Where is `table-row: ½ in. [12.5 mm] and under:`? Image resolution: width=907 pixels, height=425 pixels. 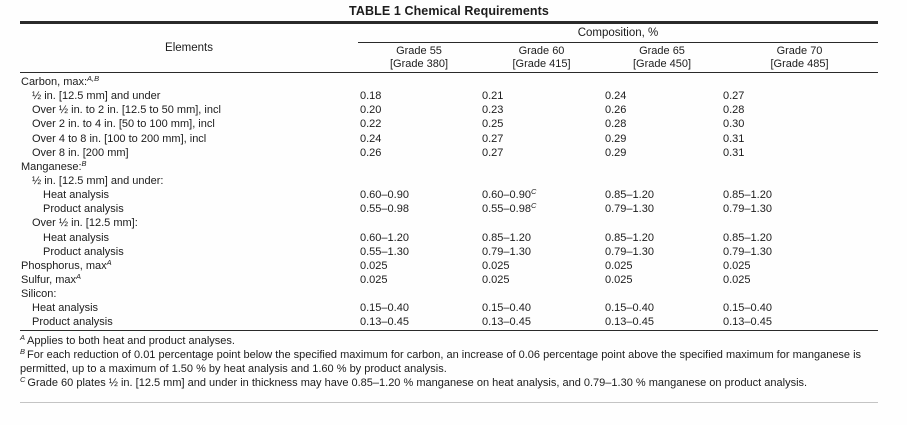 table-row: ½ in. [12.5 mm] and under: is located at coordinates (449, 181).